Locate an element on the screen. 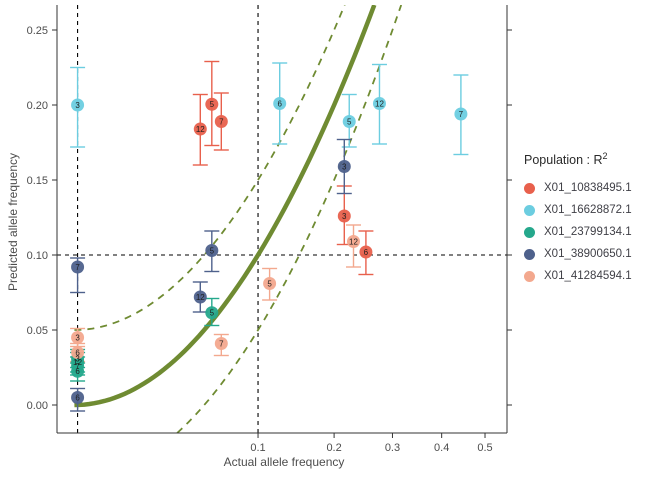 This screenshot has width=672, height=480. svg-text: 0.20 is located at coordinates (37, 106).